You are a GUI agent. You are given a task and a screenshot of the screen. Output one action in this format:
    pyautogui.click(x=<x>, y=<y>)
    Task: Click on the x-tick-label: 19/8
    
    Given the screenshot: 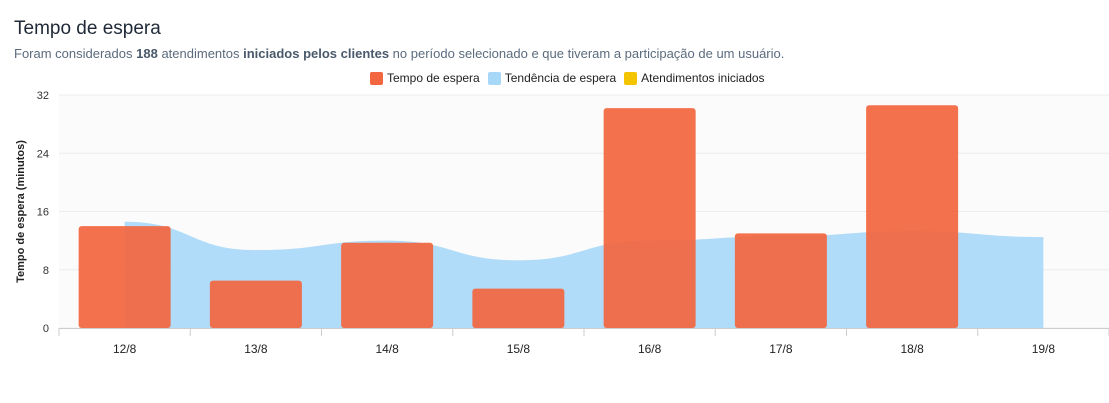 What is the action you would take?
    pyautogui.click(x=1044, y=349)
    